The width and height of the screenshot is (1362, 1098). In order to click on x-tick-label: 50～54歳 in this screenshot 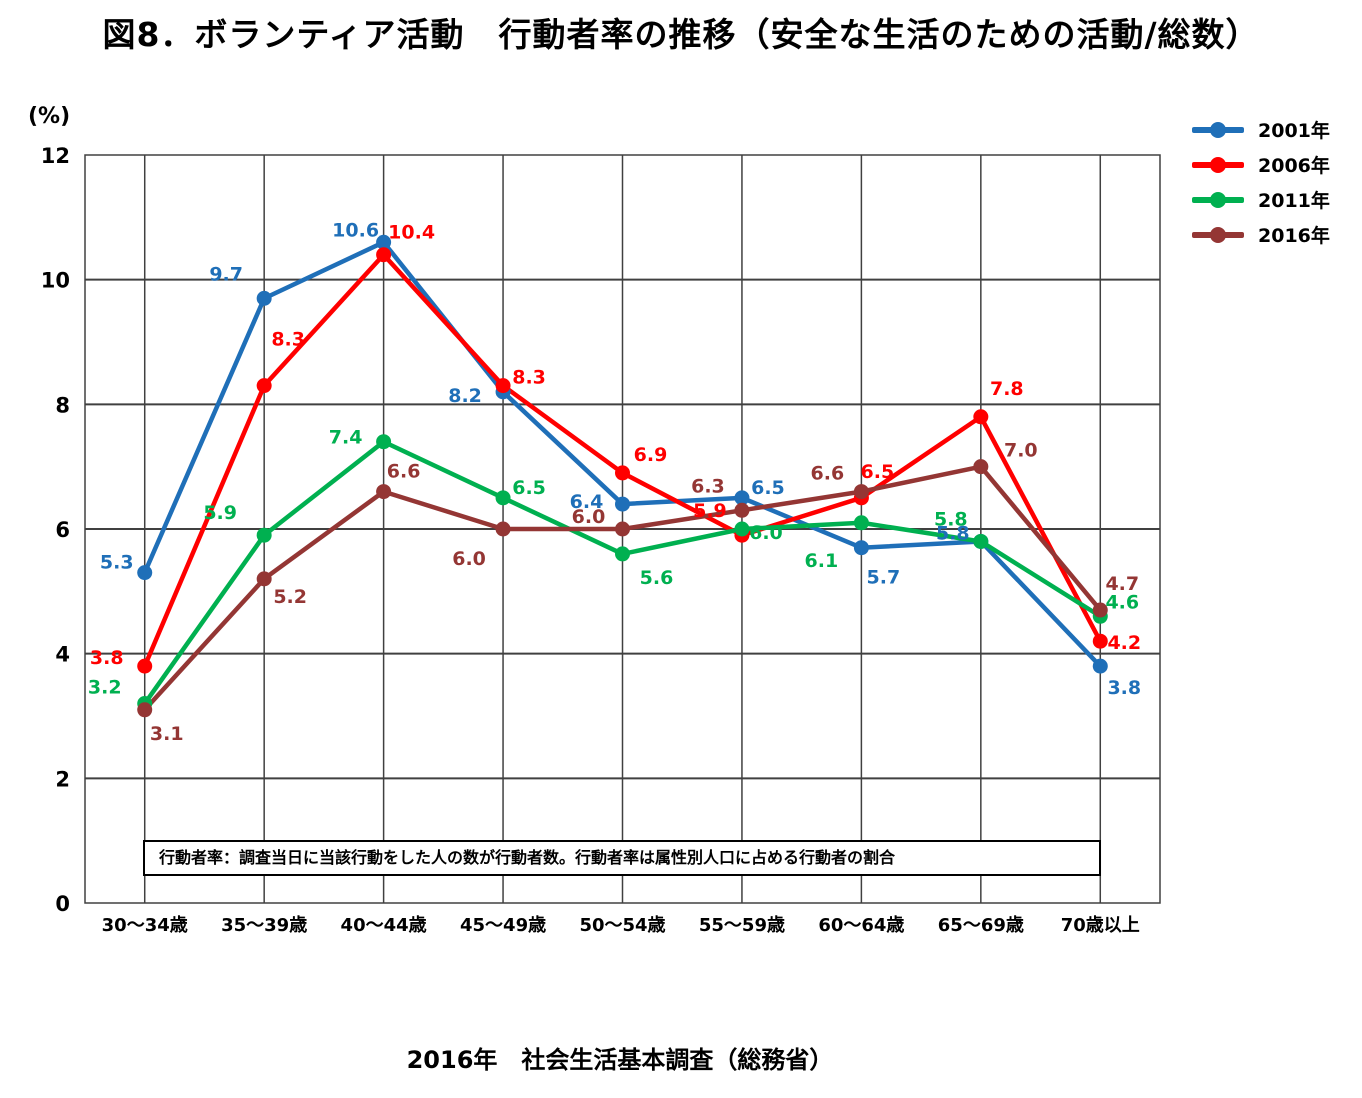, I will do `click(622, 925)`.